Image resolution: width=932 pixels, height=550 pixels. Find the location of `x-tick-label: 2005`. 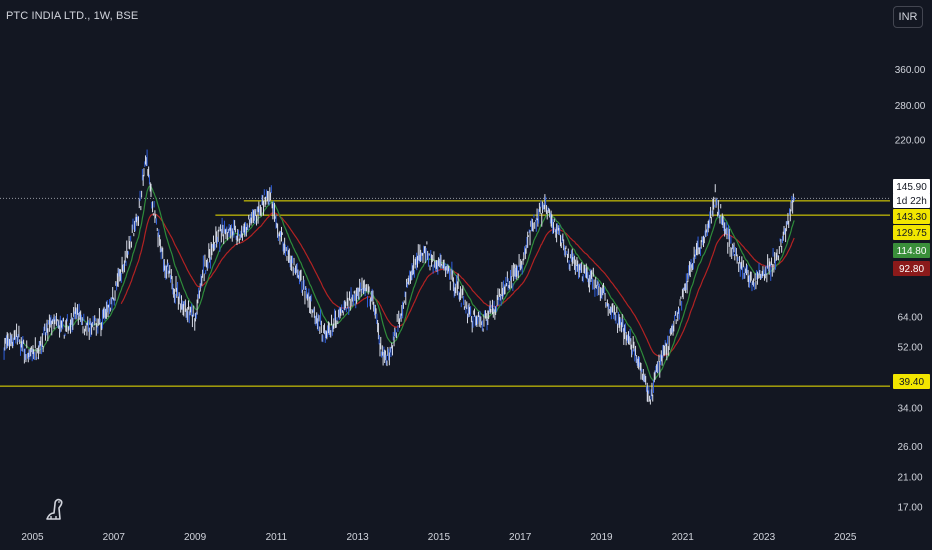

x-tick-label: 2005 is located at coordinates (32, 537).